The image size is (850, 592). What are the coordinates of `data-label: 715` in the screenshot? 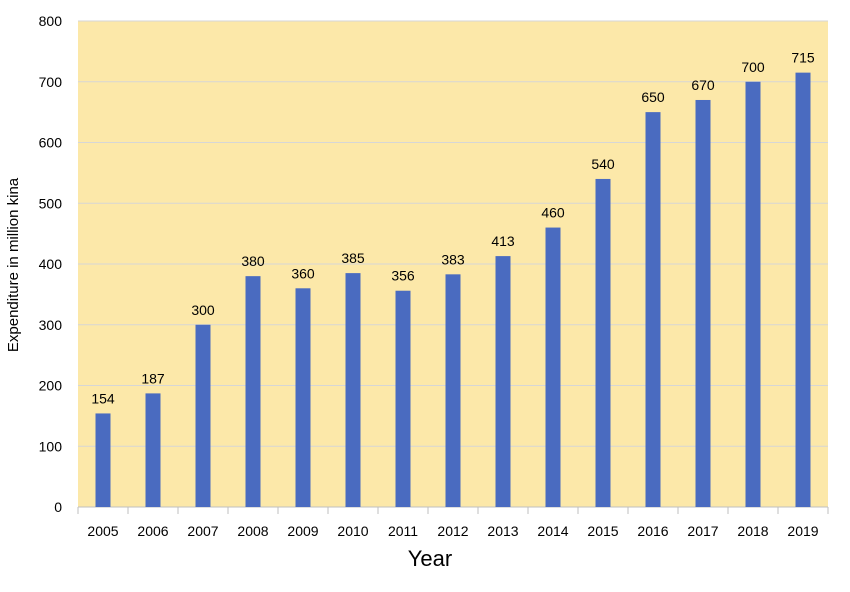 It's located at (803, 58).